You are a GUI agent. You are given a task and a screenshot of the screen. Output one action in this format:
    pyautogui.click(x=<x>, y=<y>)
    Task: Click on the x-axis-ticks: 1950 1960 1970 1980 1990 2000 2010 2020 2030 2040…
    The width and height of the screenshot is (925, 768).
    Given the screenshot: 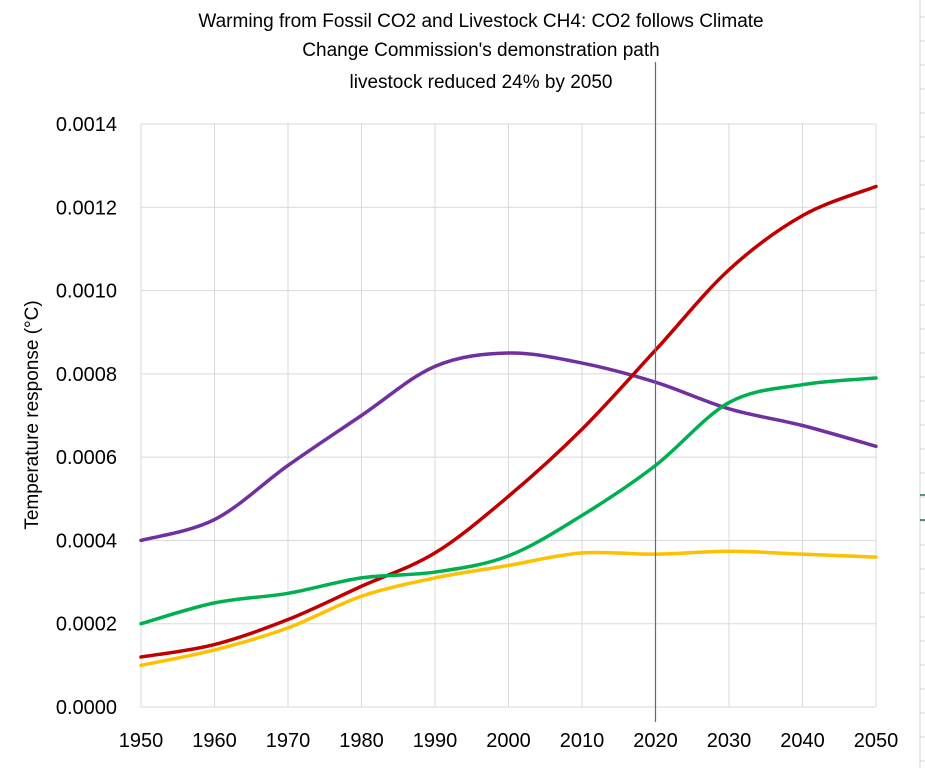 What is the action you would take?
    pyautogui.click(x=509, y=741)
    